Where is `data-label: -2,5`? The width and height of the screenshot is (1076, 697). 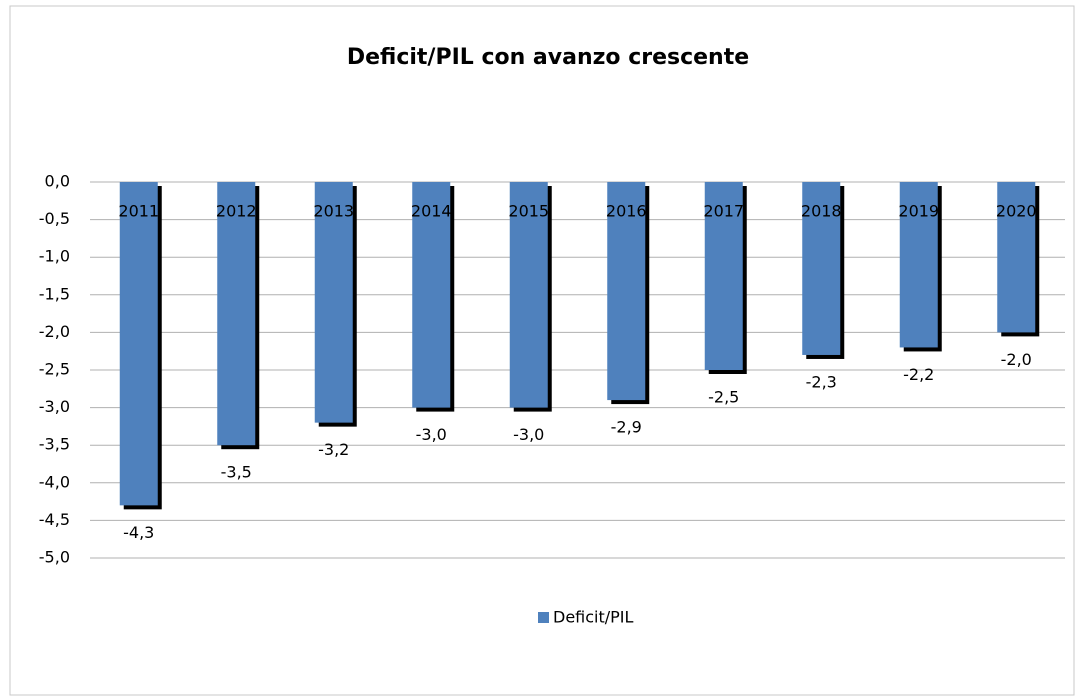
data-label: -2,5 is located at coordinates (723, 397).